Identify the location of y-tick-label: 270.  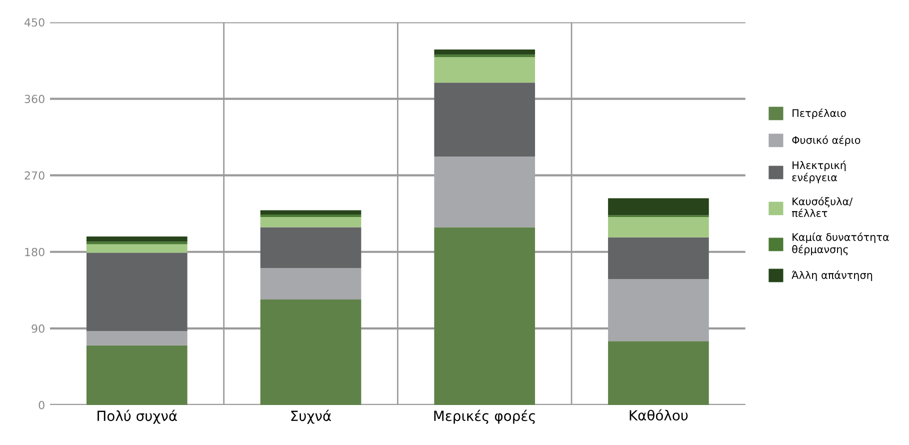
(34, 175).